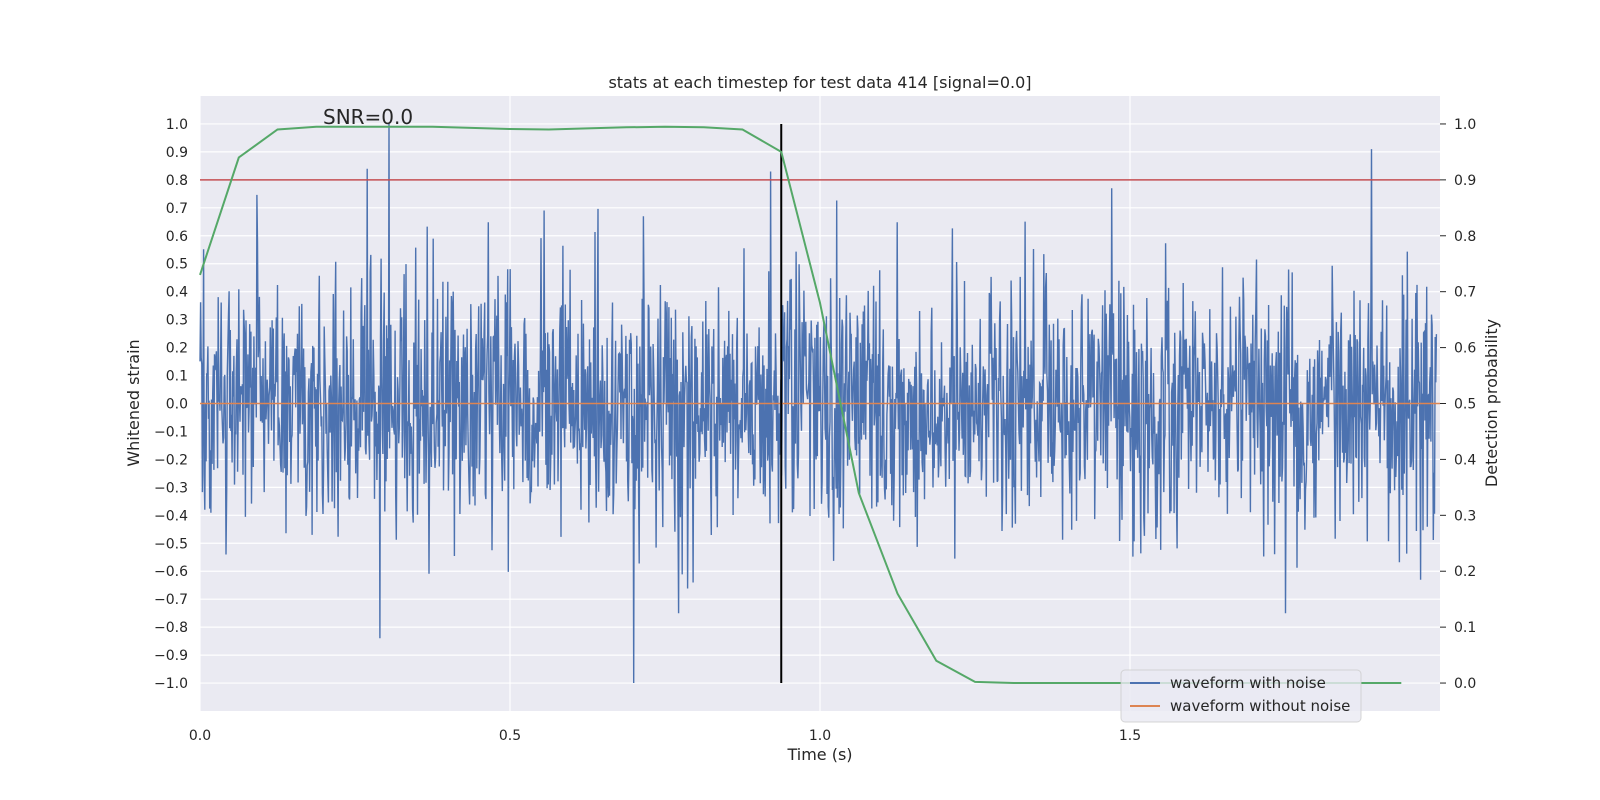 This screenshot has height=800, width=1600. I want to click on y-tick-label: 0.4, so click(177, 293).